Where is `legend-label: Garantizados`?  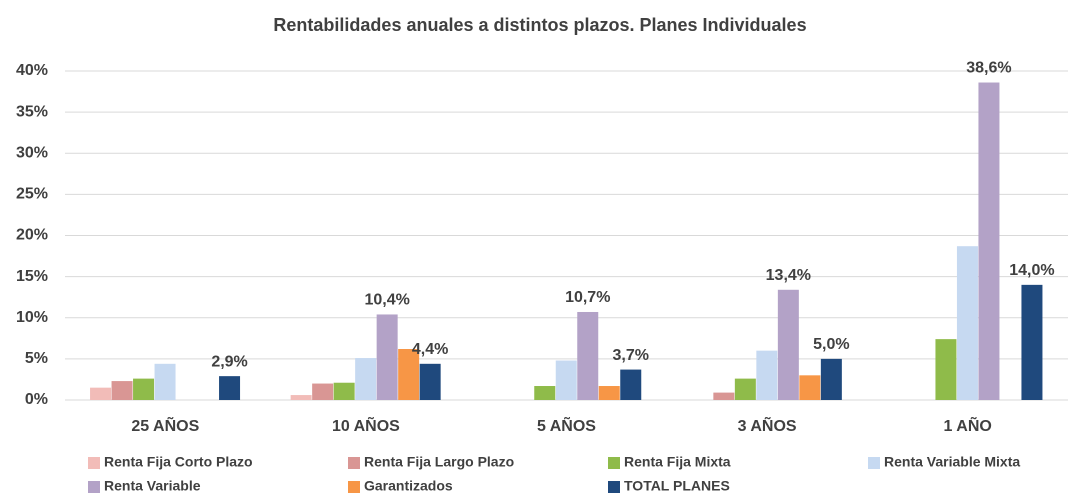 legend-label: Garantizados is located at coordinates (408, 485).